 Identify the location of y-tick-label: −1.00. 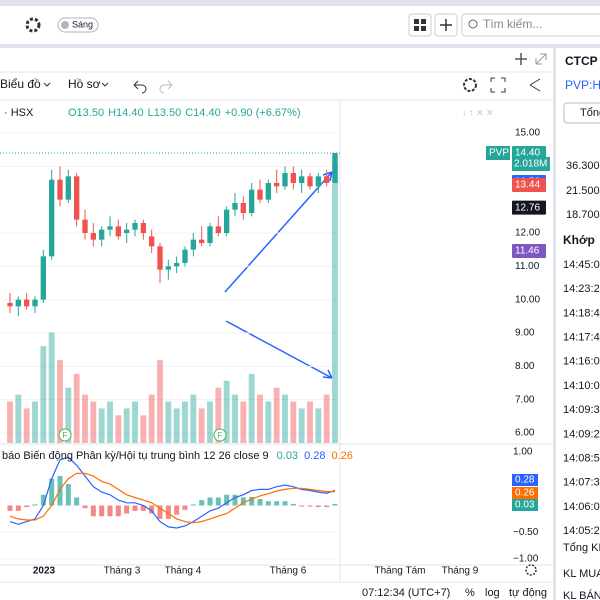
(526, 559).